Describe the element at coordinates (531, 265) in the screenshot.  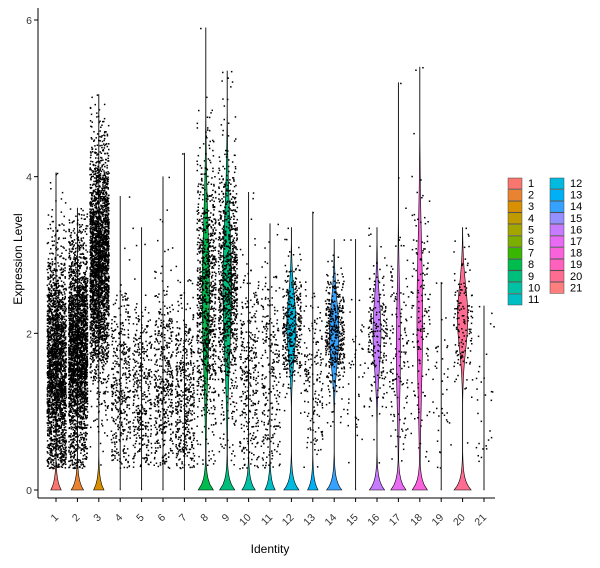
I see `legend-label-8: 8` at that location.